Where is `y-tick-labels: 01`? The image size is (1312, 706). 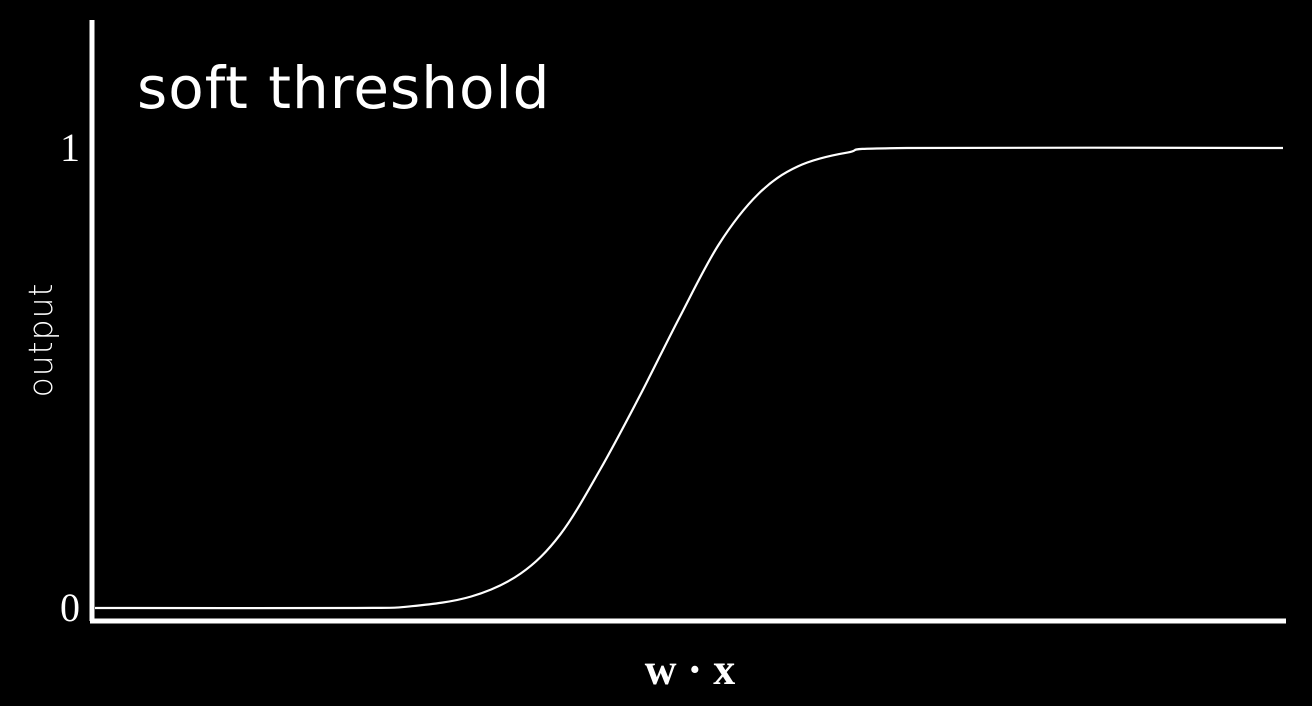
y-tick-labels: 01 is located at coordinates (70, 377).